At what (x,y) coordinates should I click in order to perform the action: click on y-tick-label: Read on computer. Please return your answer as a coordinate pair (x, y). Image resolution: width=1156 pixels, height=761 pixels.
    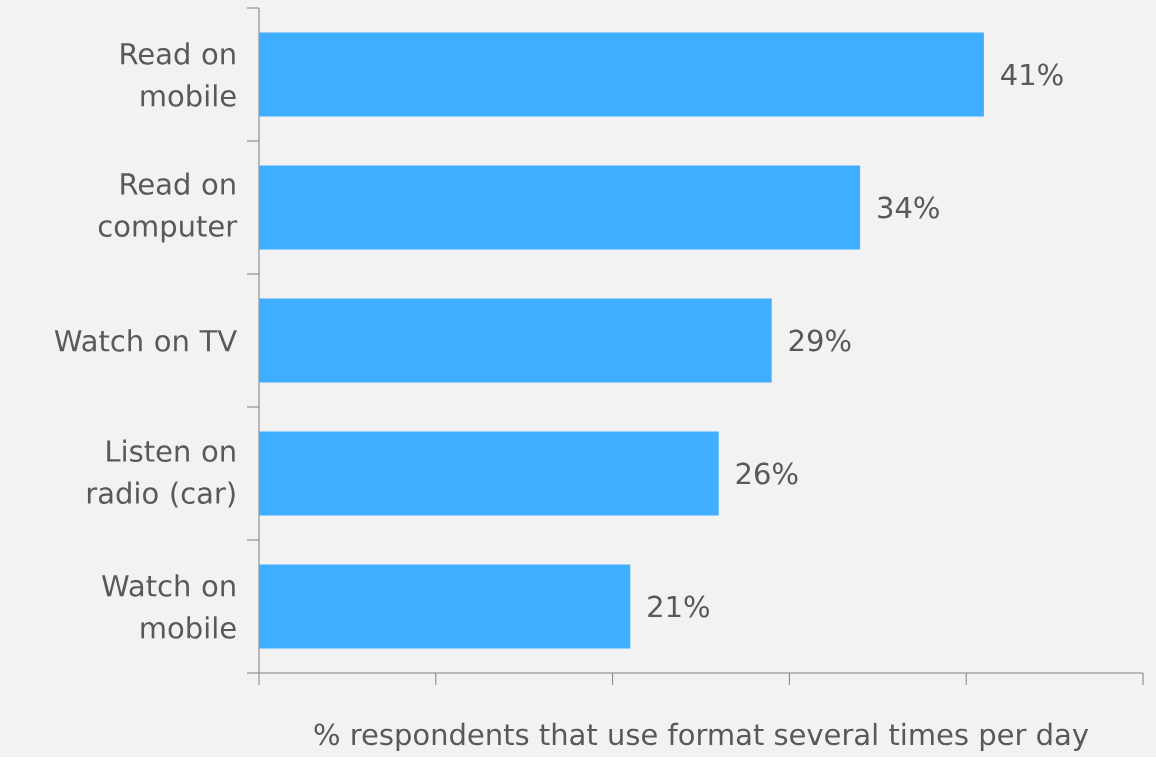
    Looking at the image, I should click on (168, 207).